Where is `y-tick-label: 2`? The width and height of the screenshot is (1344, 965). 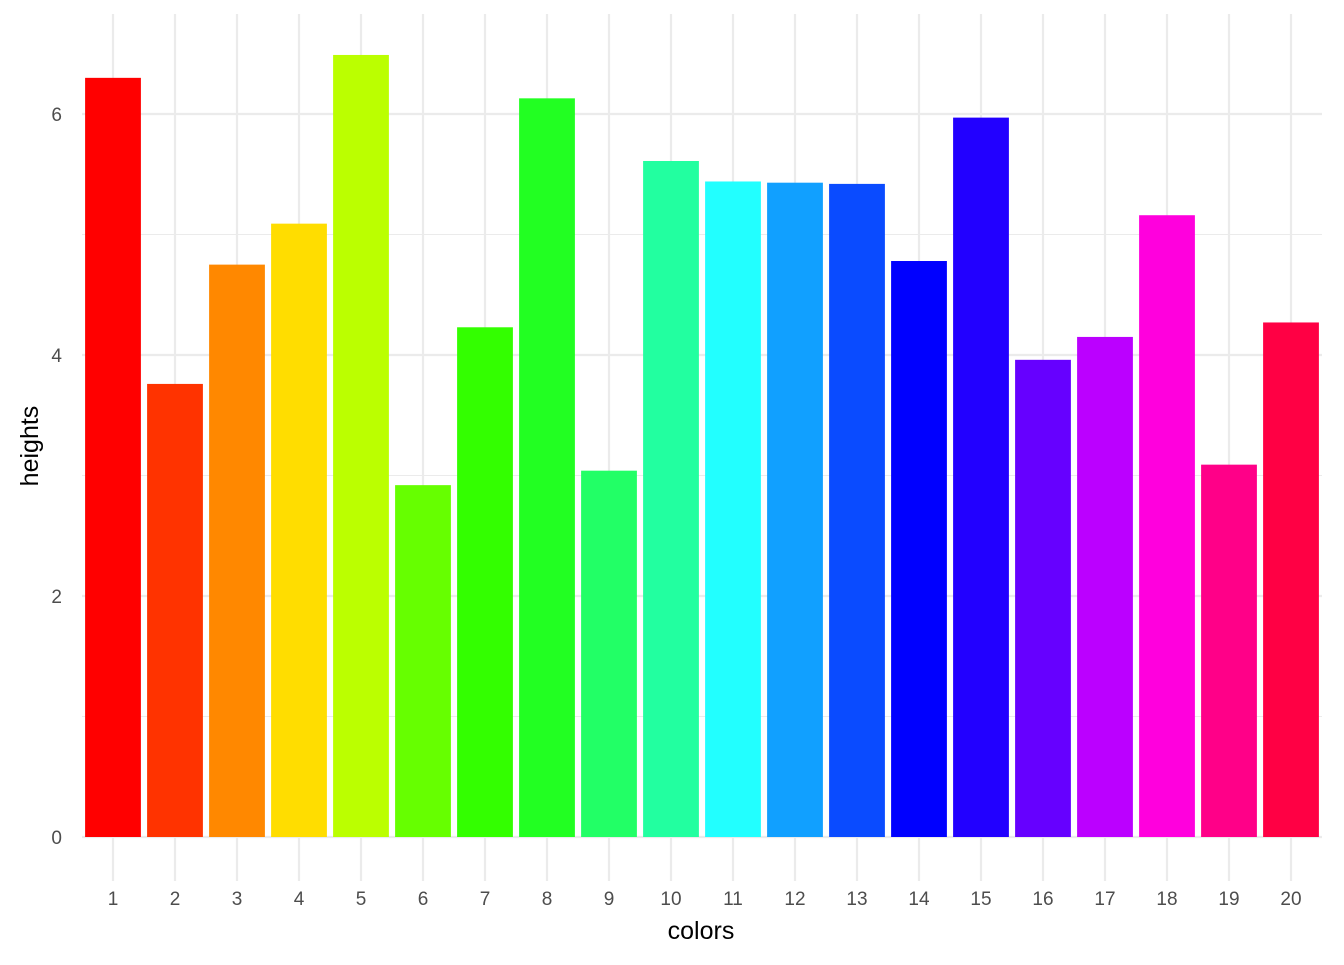 y-tick-label: 2 is located at coordinates (56, 597).